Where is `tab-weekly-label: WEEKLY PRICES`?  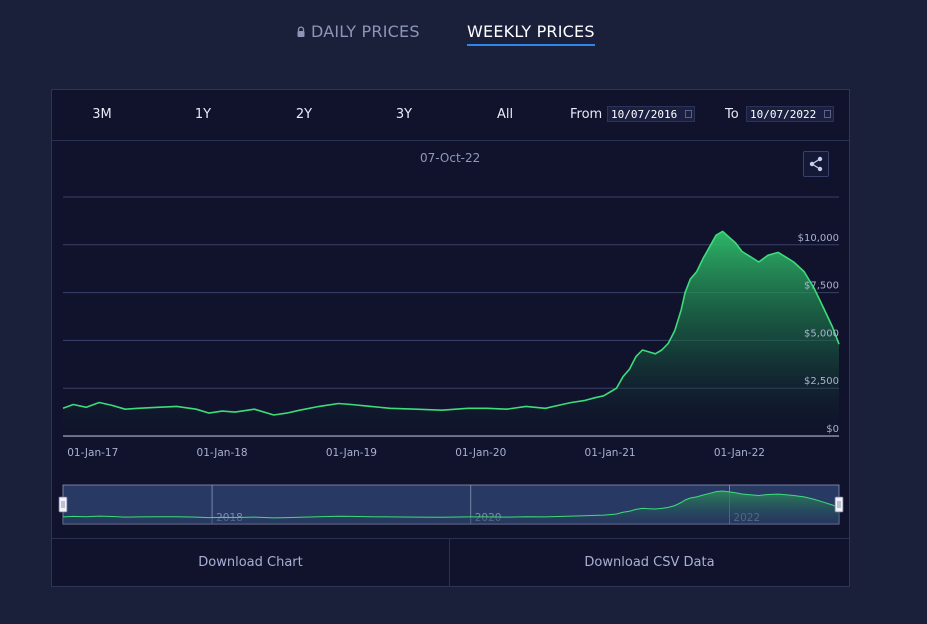
tab-weekly-label: WEEKLY PRICES is located at coordinates (531, 31).